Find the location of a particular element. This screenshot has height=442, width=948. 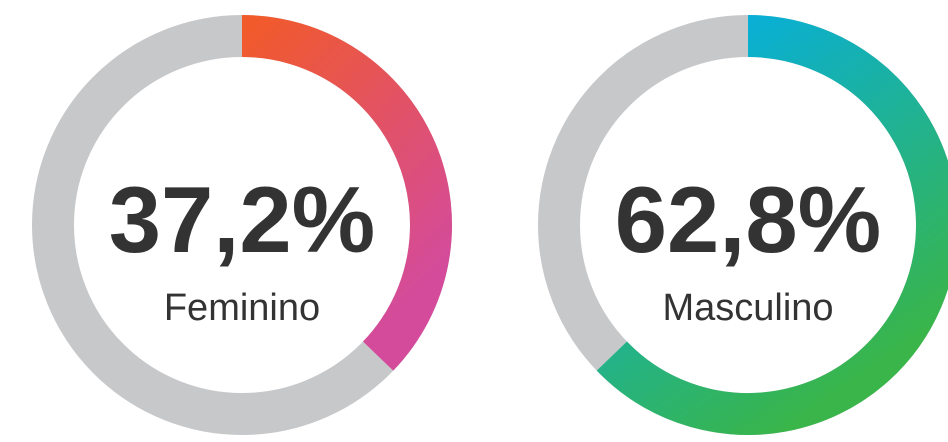

category-label: Masculino is located at coordinates (747, 308).